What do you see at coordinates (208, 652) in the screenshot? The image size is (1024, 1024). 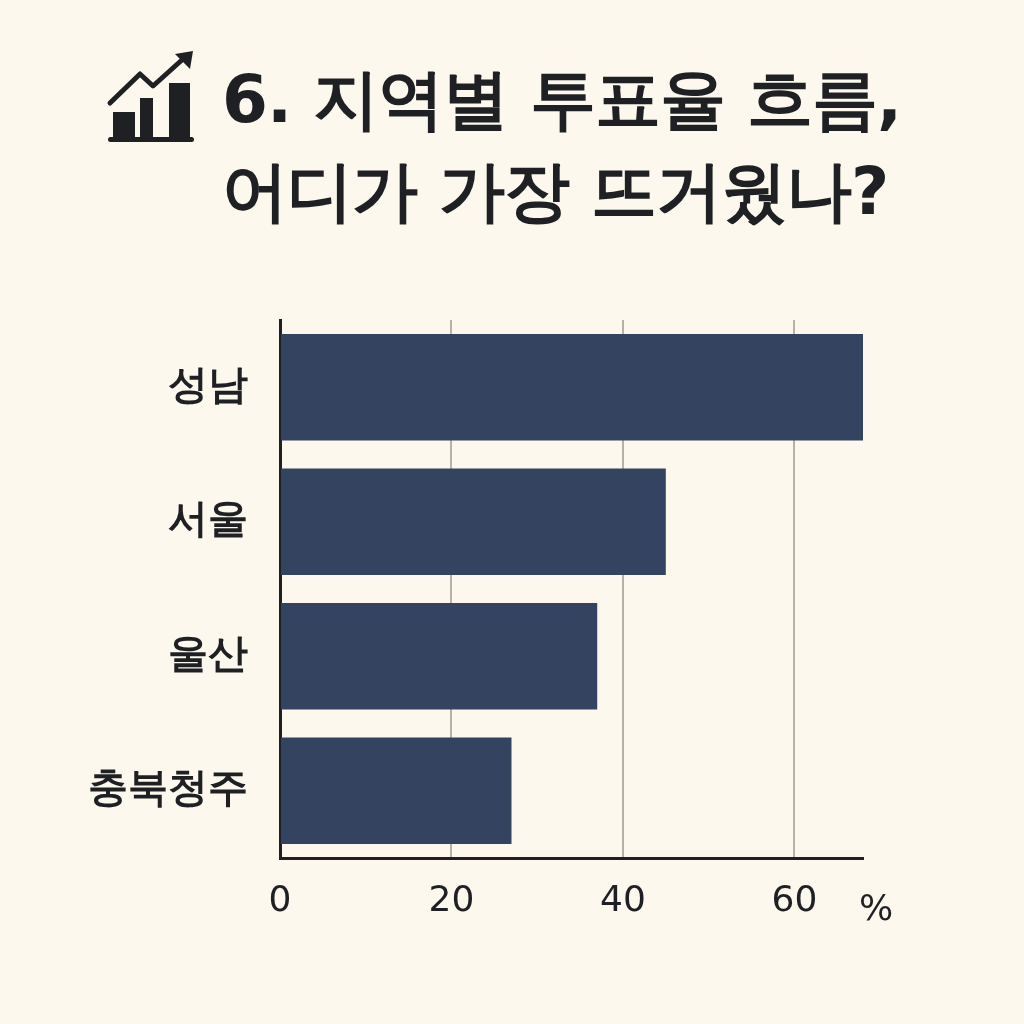 I see `y-tick-label: 울산` at bounding box center [208, 652].